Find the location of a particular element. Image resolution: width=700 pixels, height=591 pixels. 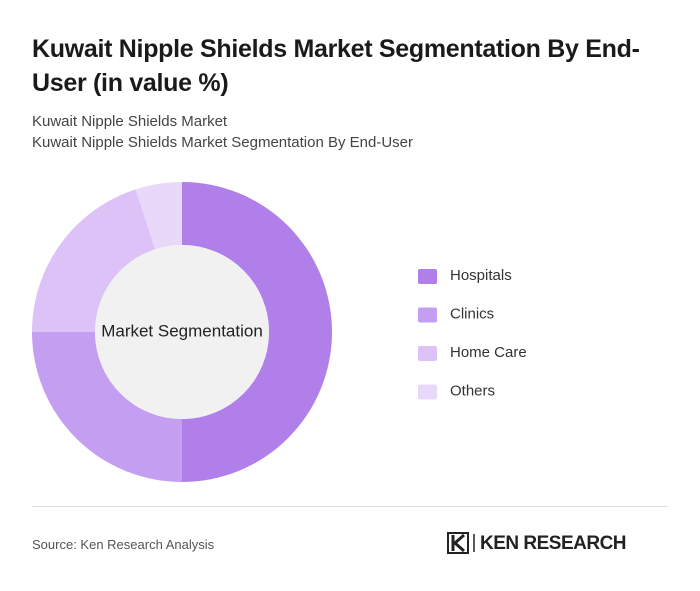

source: Source: Ken Research Analysis is located at coordinates (123, 544).